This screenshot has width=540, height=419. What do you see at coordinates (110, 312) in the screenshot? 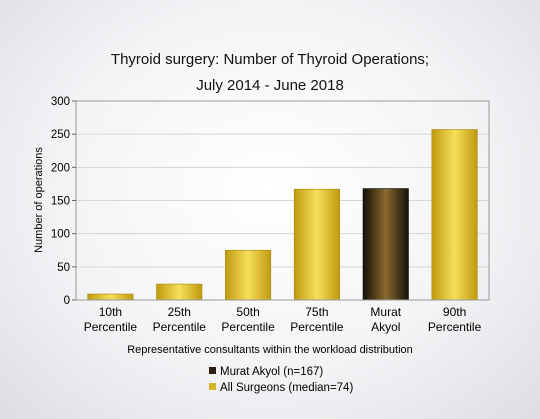
I see `x-category-label: 10th` at bounding box center [110, 312].